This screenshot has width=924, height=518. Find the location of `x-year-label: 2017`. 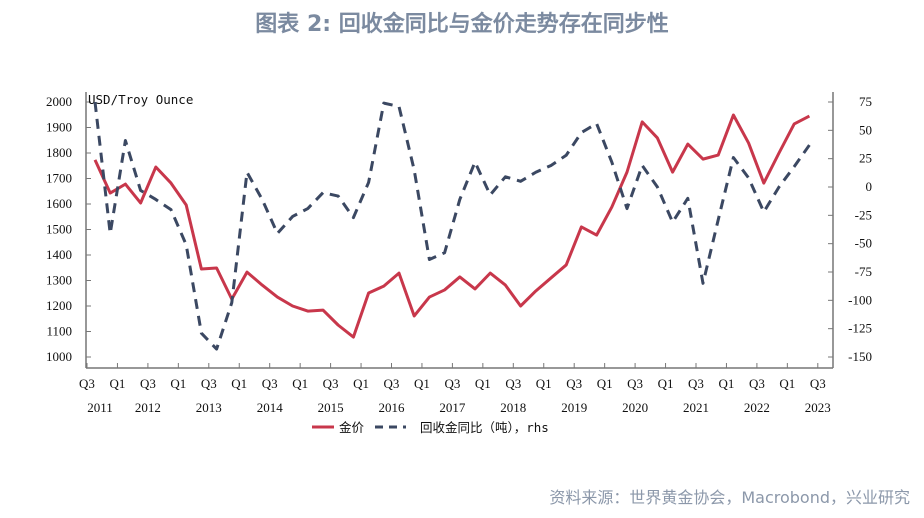

x-year-label: 2017 is located at coordinates (452, 407).